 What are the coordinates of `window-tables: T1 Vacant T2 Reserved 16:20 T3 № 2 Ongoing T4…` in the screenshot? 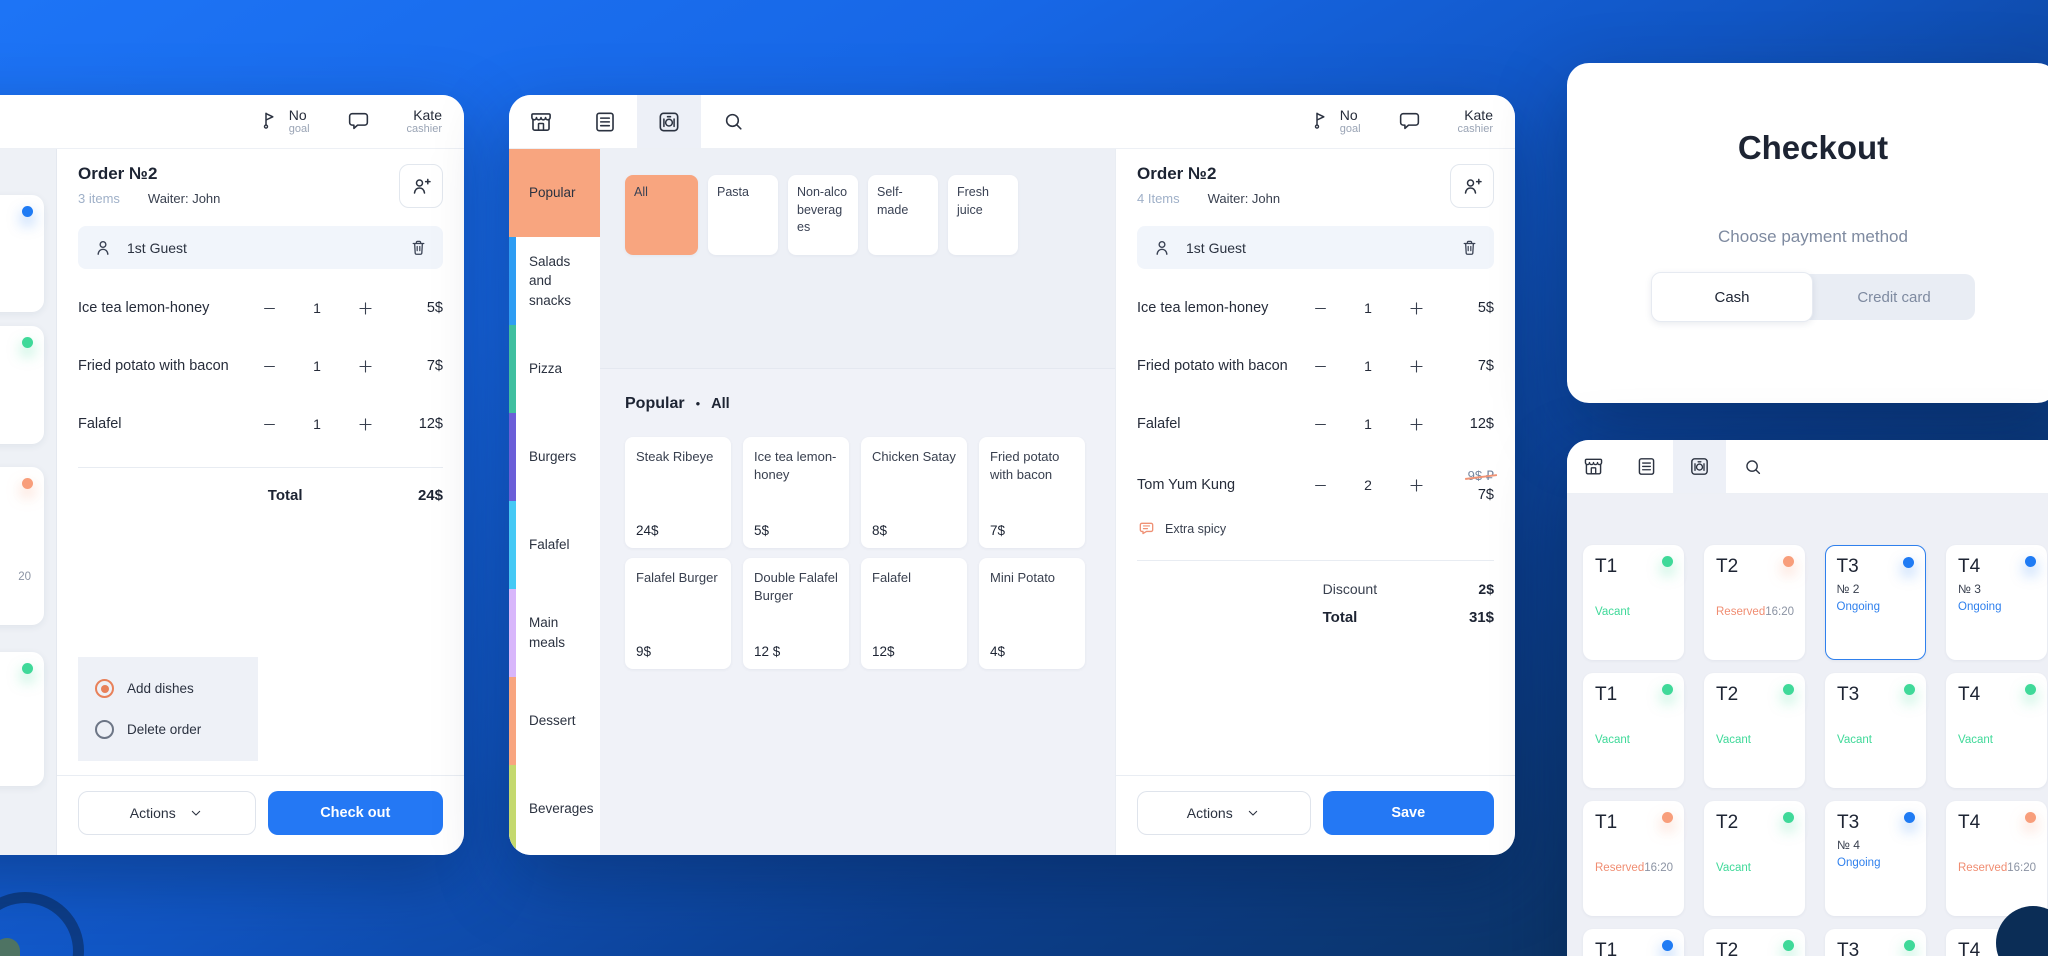 It's located at (1807, 698).